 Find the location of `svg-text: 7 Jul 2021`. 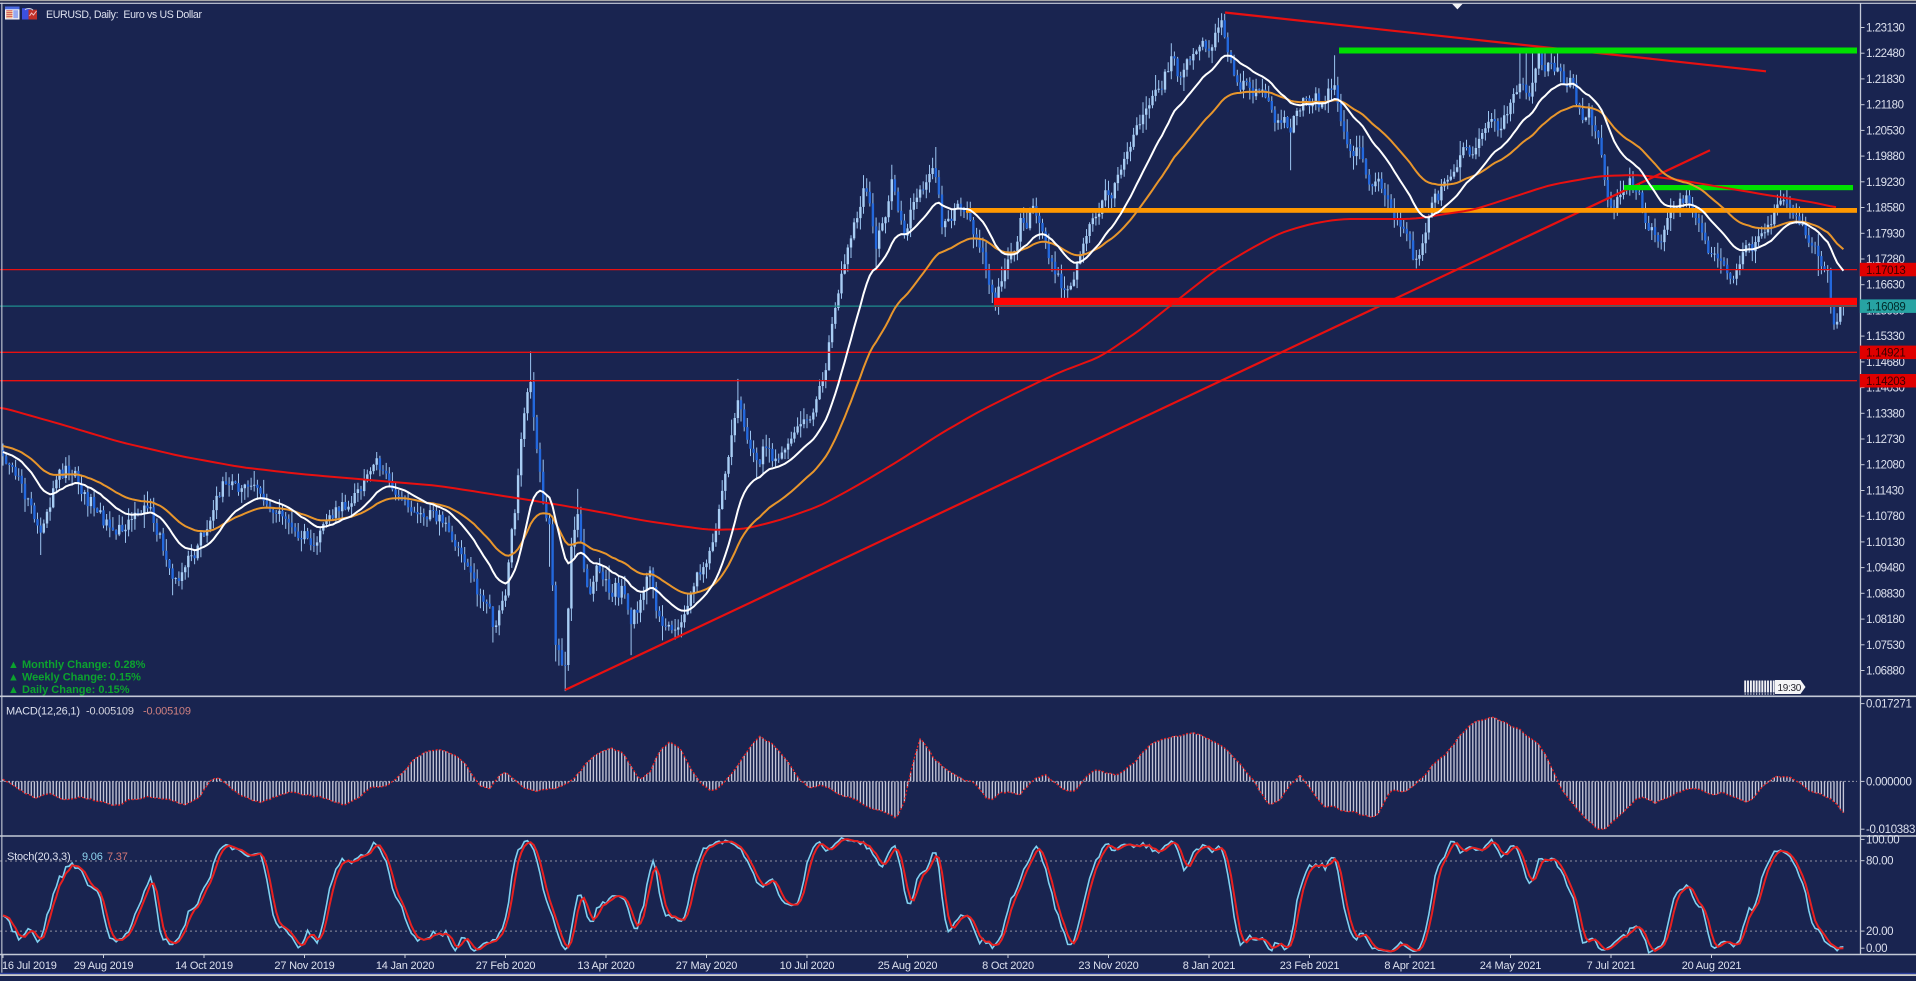

svg-text: 7 Jul 2021 is located at coordinates (1611, 966).